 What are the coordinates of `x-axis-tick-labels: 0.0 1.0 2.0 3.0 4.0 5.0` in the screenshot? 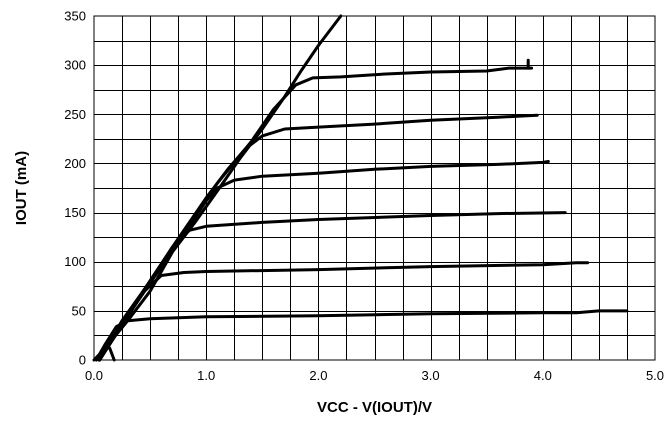 It's located at (374, 375).